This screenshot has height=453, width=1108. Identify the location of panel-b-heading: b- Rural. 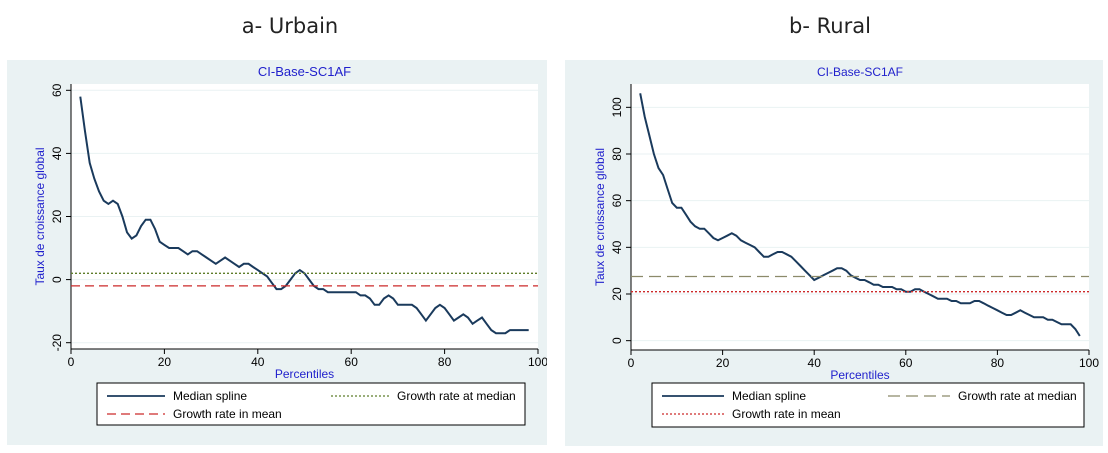
(830, 26).